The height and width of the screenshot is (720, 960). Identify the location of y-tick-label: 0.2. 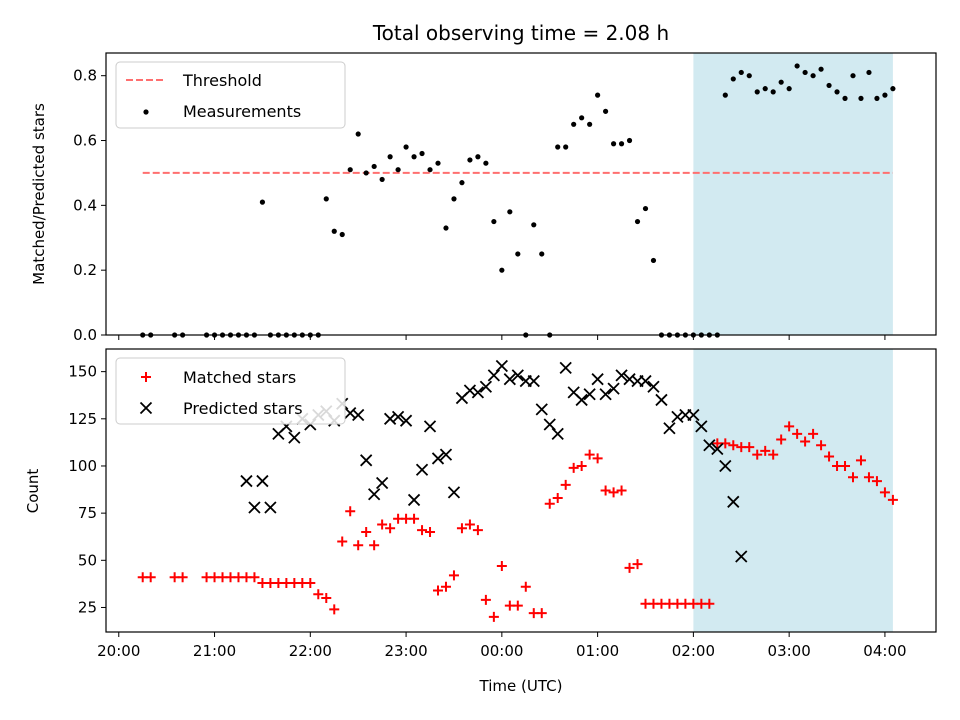
(85, 270).